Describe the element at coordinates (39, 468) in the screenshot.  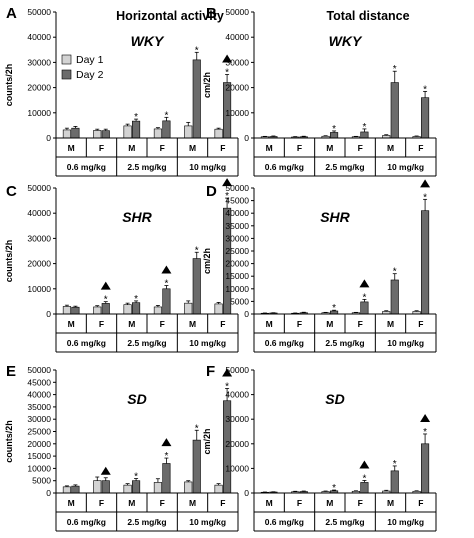
I see `y-tick-label: 10000` at that location.